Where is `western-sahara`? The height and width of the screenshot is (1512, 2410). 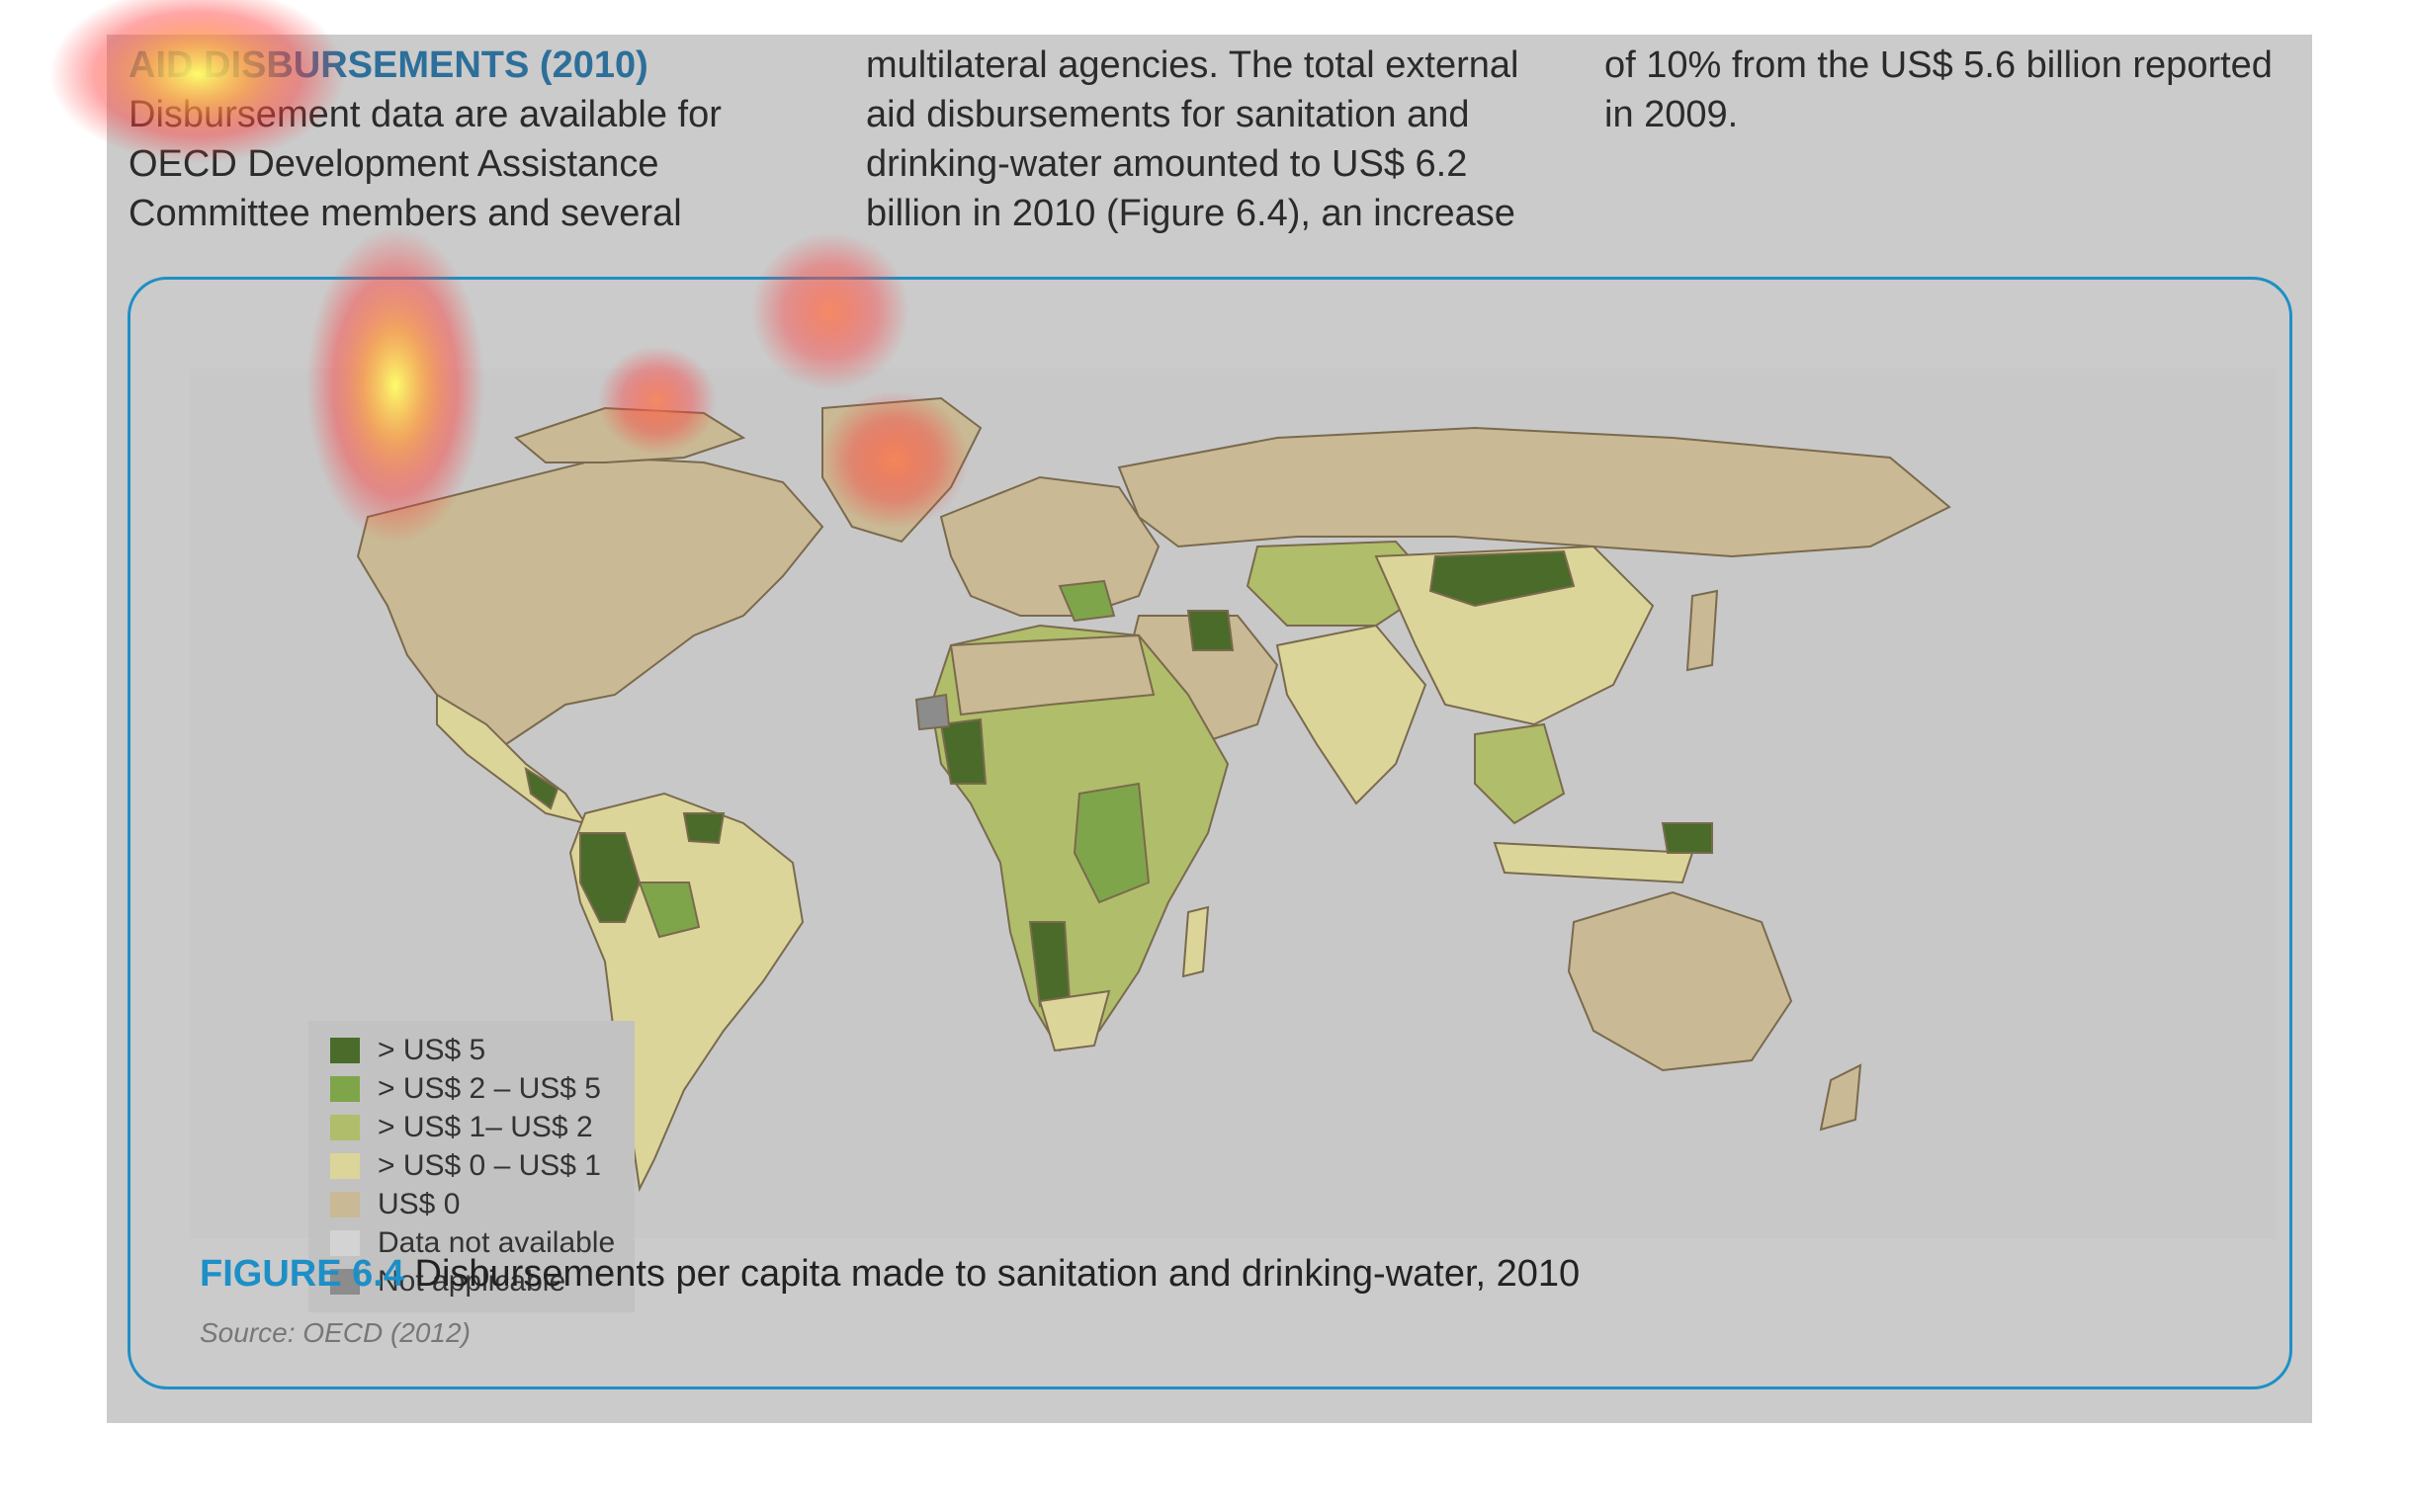 western-sahara is located at coordinates (932, 712).